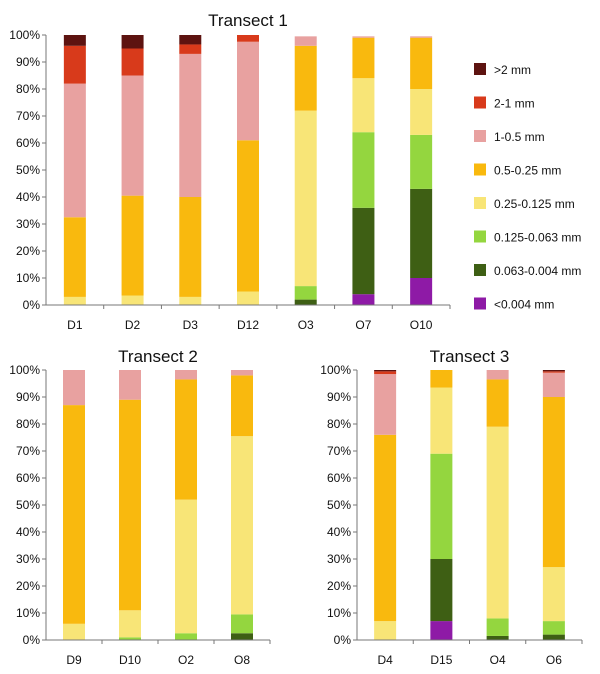 This screenshot has width=600, height=674. I want to click on x-tick-label: O10, so click(421, 325).